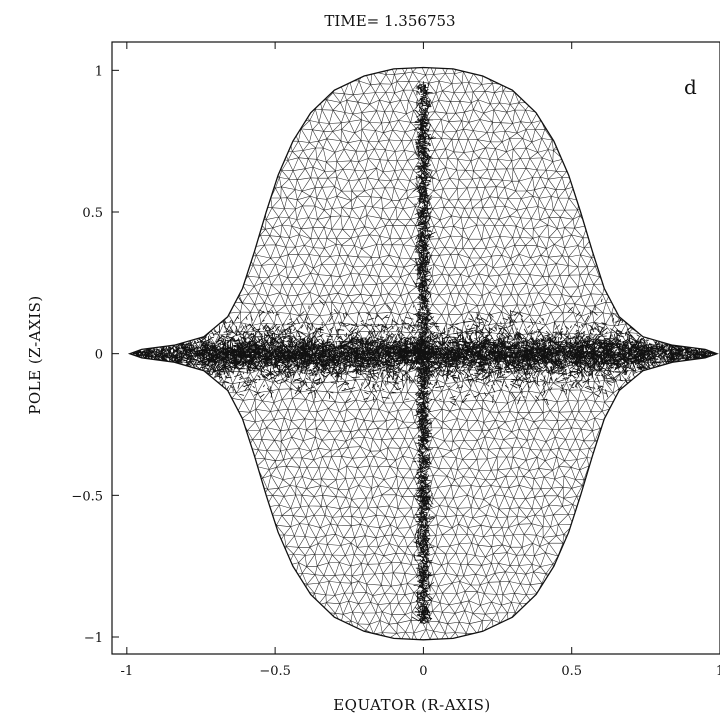 The width and height of the screenshot is (720, 717). Describe the element at coordinates (571, 671) in the screenshot. I see `x-tick-label: 0.5` at that location.